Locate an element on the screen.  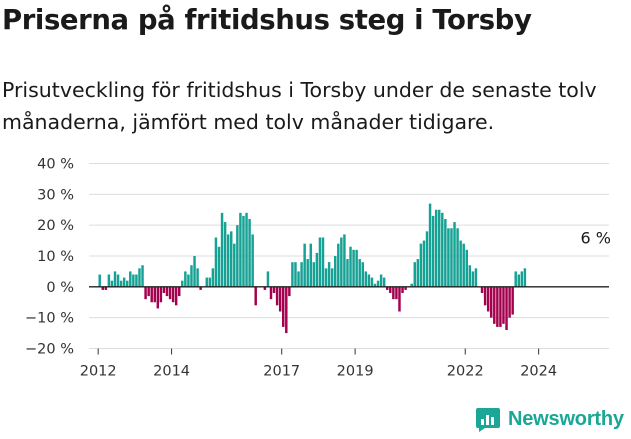
y-tick-label: −20 % is located at coordinates (49, 350).